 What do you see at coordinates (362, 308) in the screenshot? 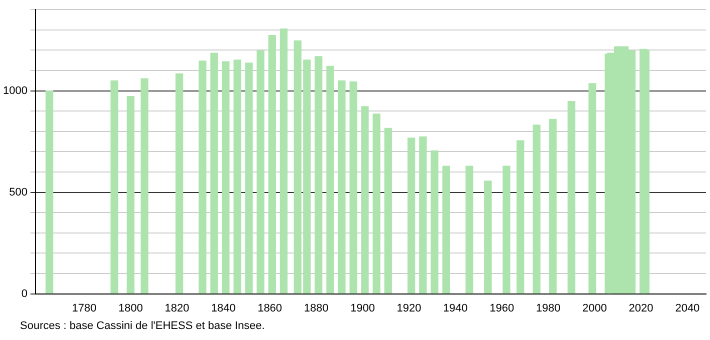
I see `x-tick-label: 1900` at bounding box center [362, 308].